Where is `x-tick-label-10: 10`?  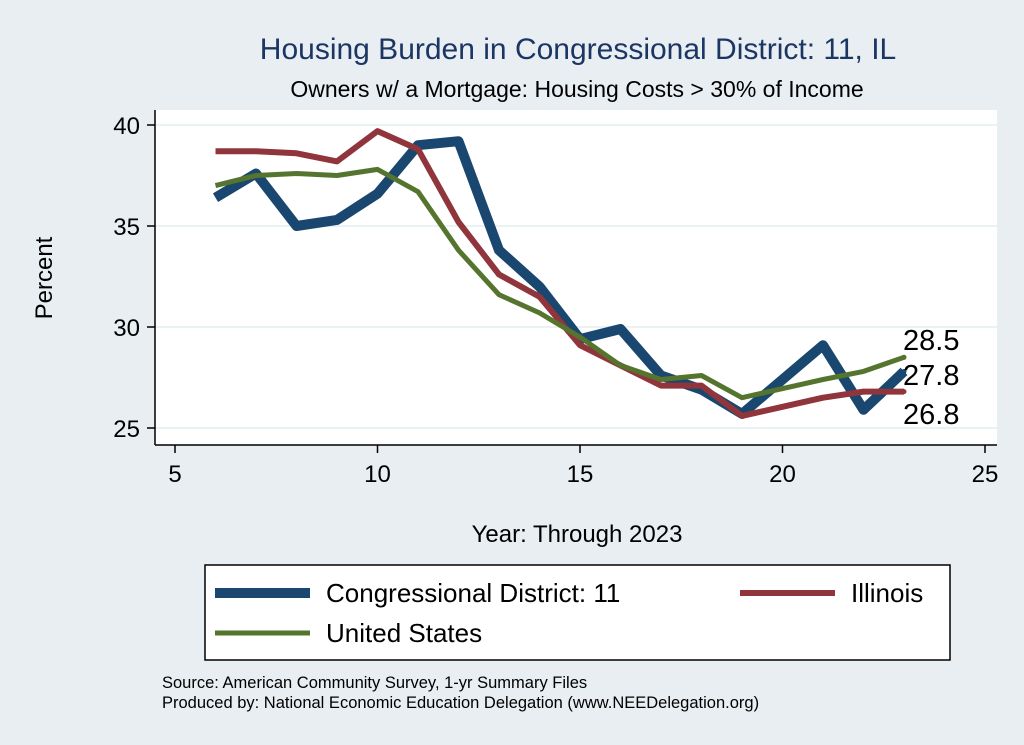
x-tick-label-10: 10 is located at coordinates (377, 474).